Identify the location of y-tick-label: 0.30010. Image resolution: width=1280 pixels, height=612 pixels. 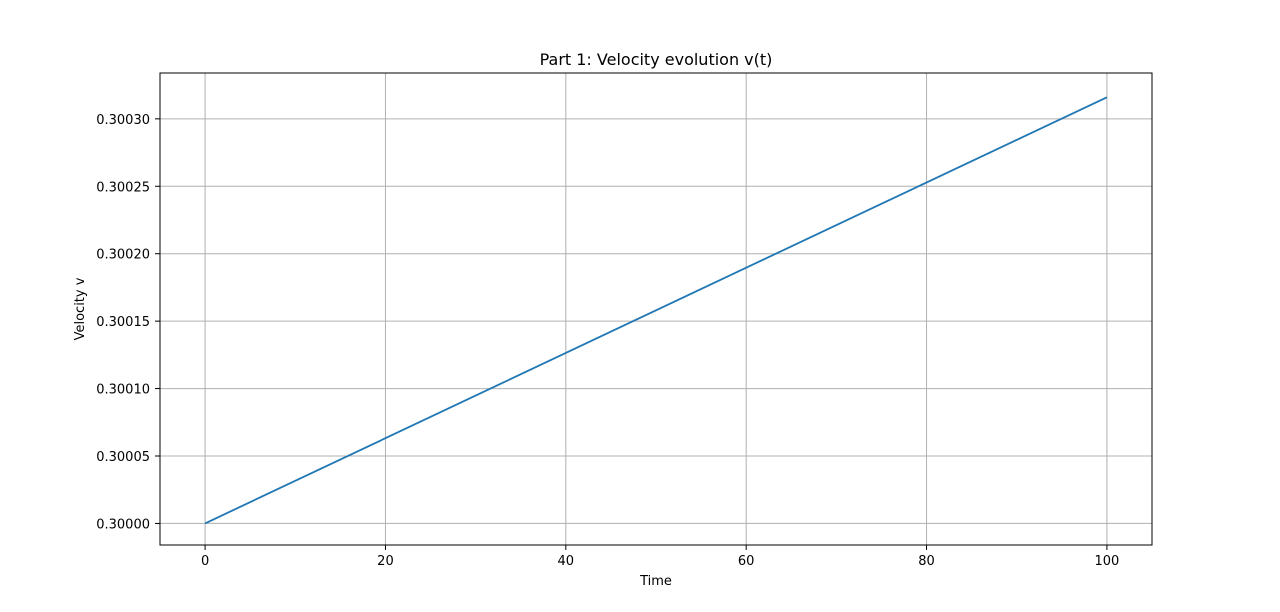
(123, 390).